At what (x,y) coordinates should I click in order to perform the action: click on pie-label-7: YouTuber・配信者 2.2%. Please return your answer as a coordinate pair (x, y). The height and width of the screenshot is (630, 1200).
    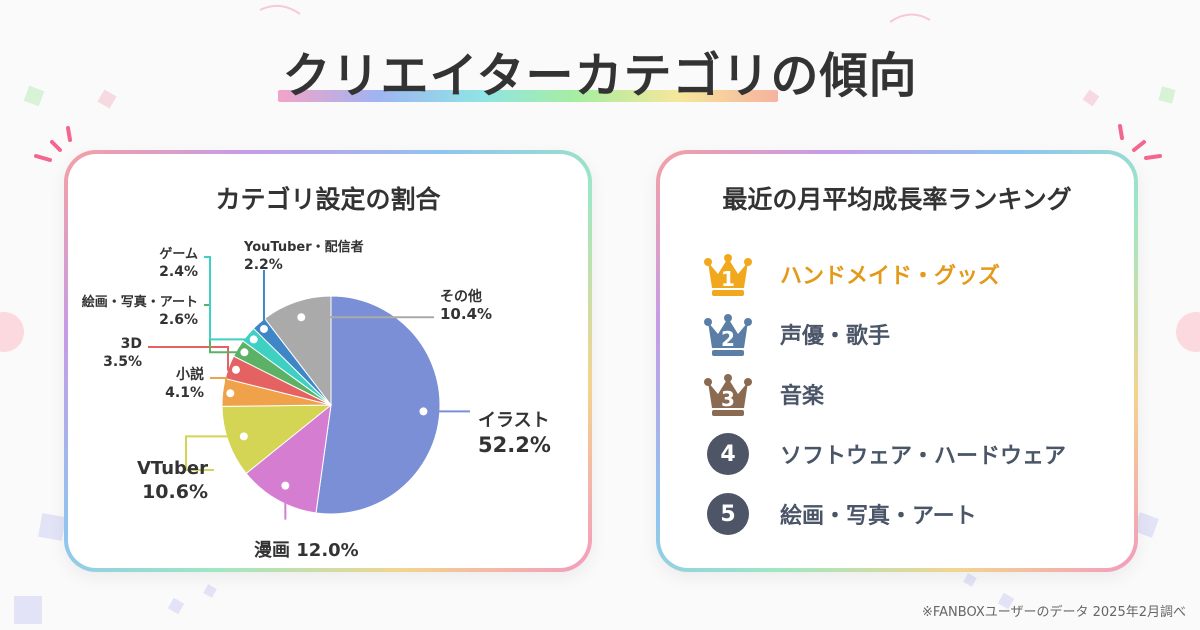
    Looking at the image, I should click on (303, 287).